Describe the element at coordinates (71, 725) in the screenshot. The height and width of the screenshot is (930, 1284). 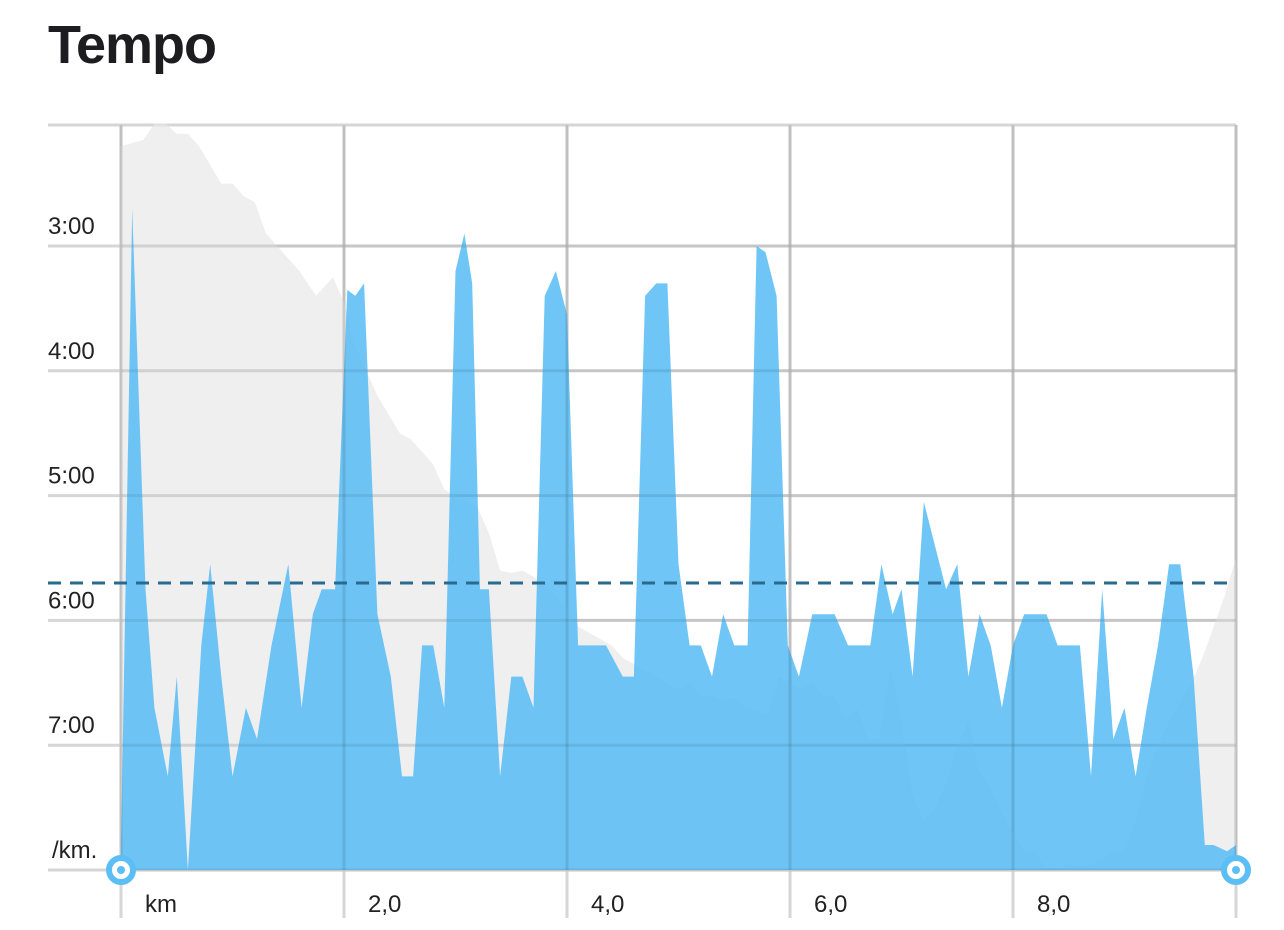
I see `y-tick-label: 7:00` at that location.